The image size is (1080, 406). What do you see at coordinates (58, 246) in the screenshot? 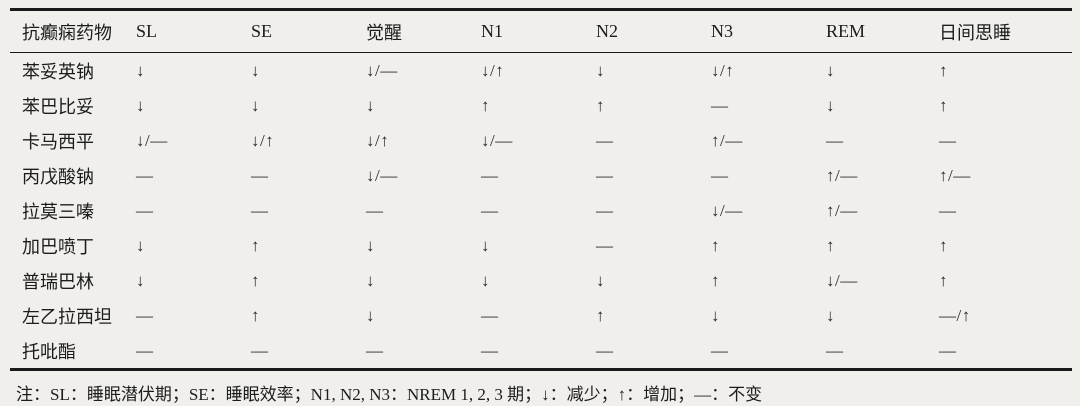
I see `drug-name-cell: 加巴喷丁` at bounding box center [58, 246].